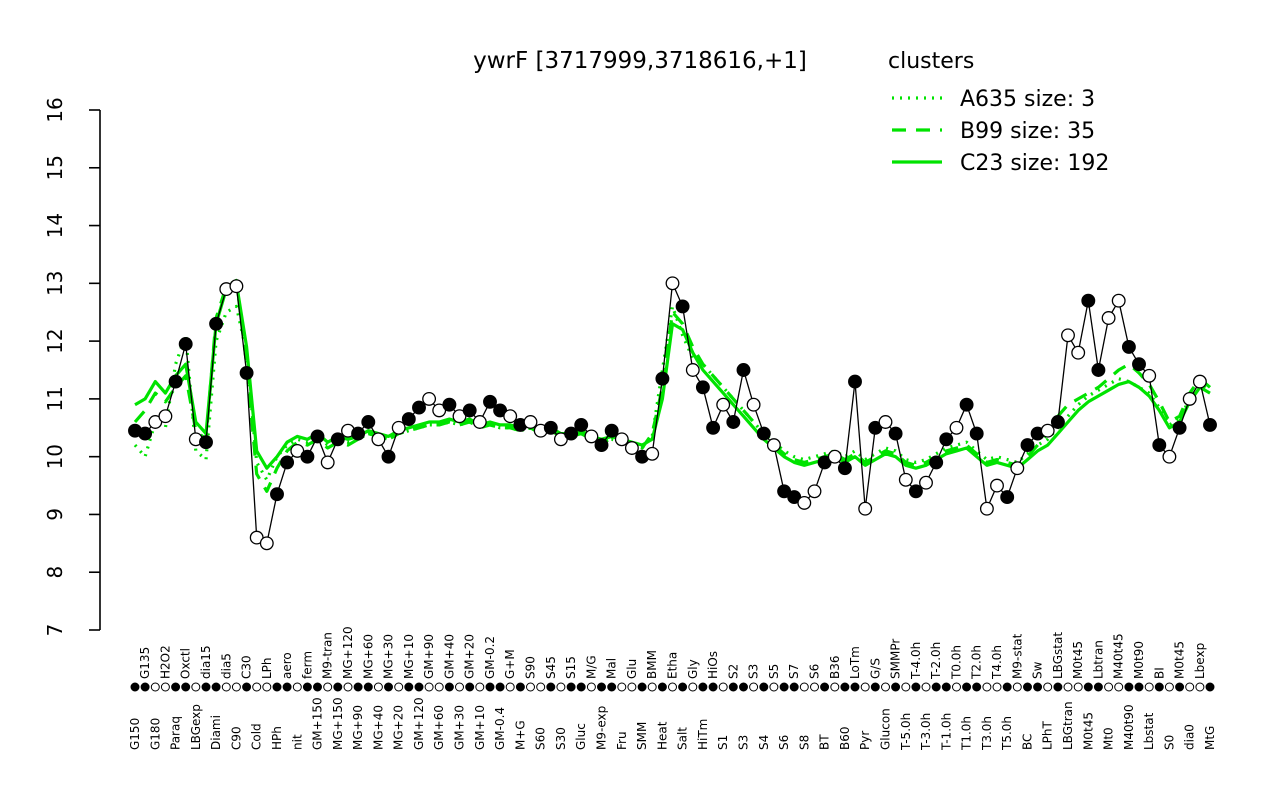  Describe the element at coordinates (896, 659) in the screenshot. I see `x-category-label: SMMPr` at that location.